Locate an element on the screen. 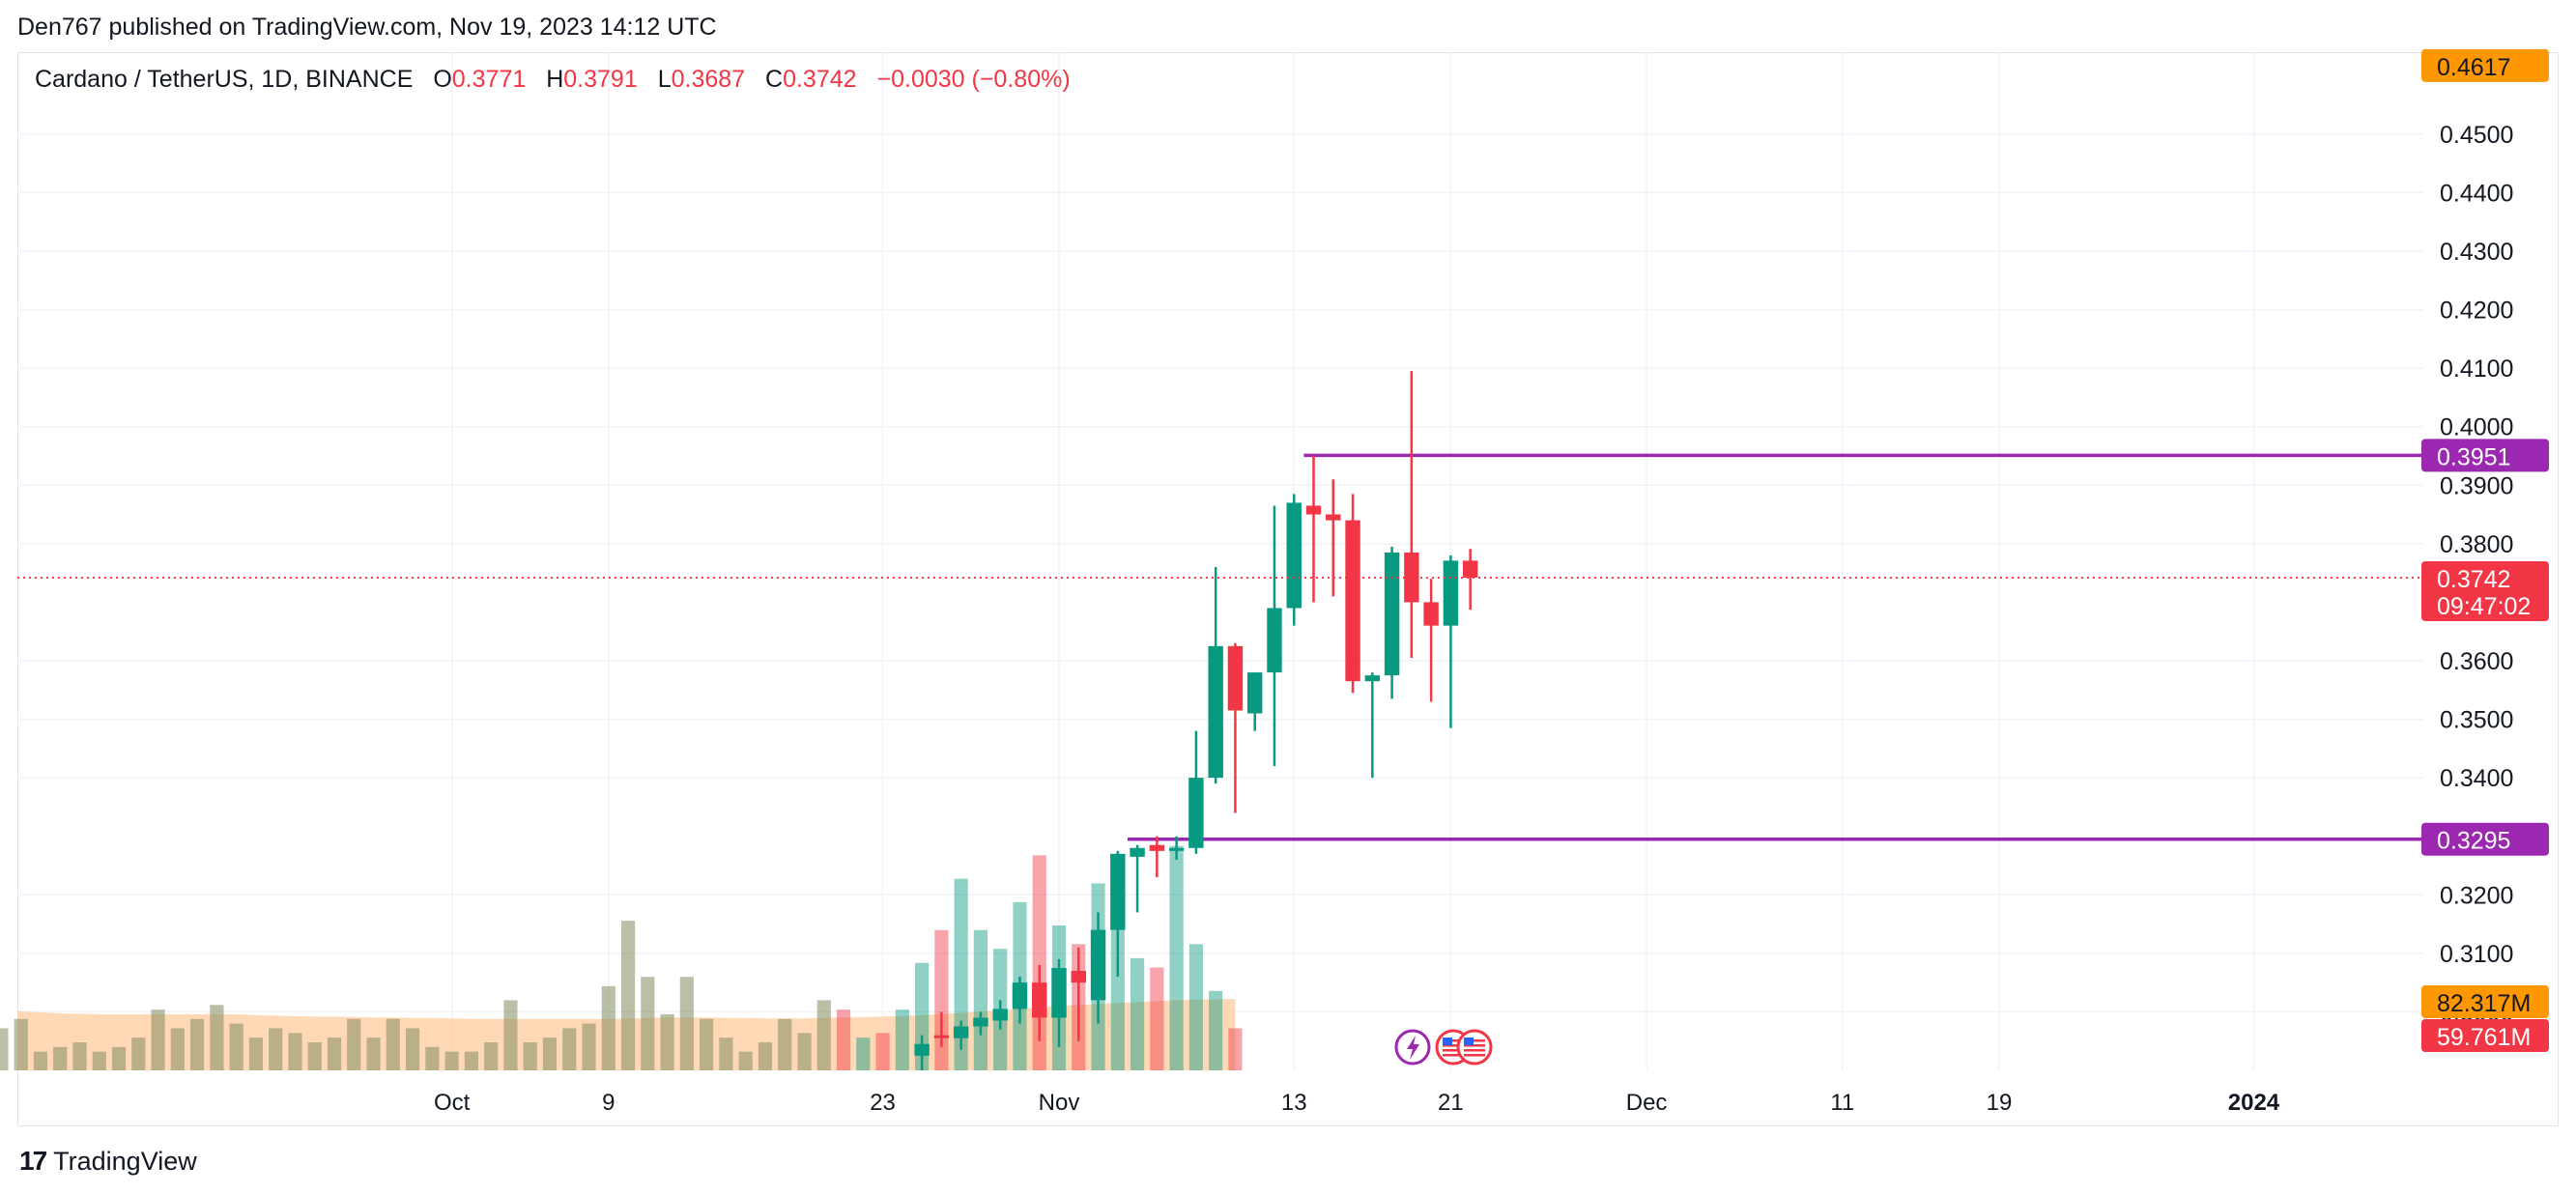 This screenshot has height=1194, width=2576. time-tick-label: Nov is located at coordinates (1060, 1103).